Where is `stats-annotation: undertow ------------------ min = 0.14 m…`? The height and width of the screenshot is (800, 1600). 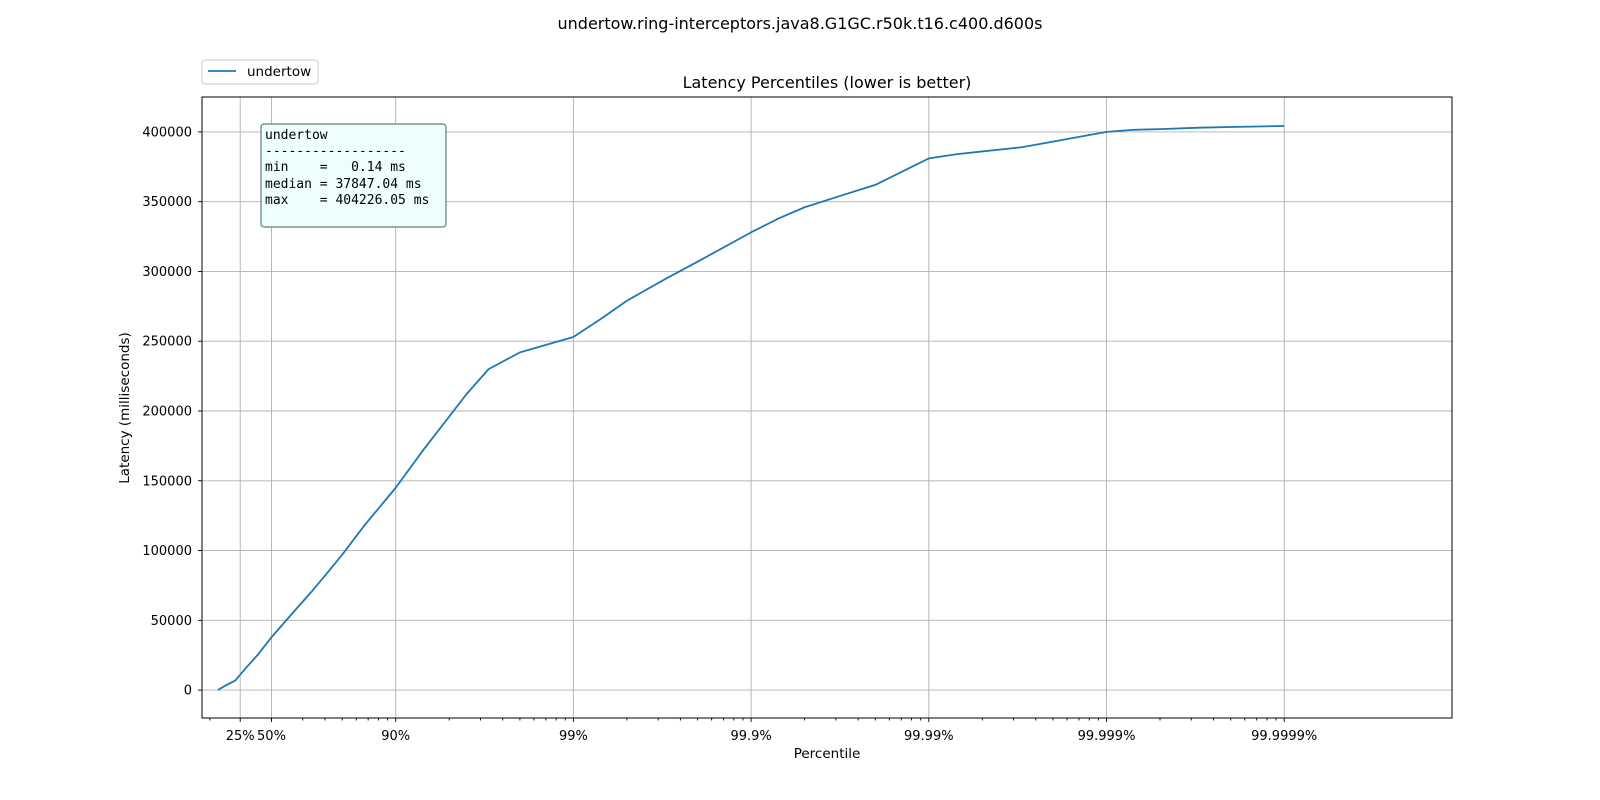
stats-annotation: undertow ------------------ min = 0.14 m… is located at coordinates (353, 175).